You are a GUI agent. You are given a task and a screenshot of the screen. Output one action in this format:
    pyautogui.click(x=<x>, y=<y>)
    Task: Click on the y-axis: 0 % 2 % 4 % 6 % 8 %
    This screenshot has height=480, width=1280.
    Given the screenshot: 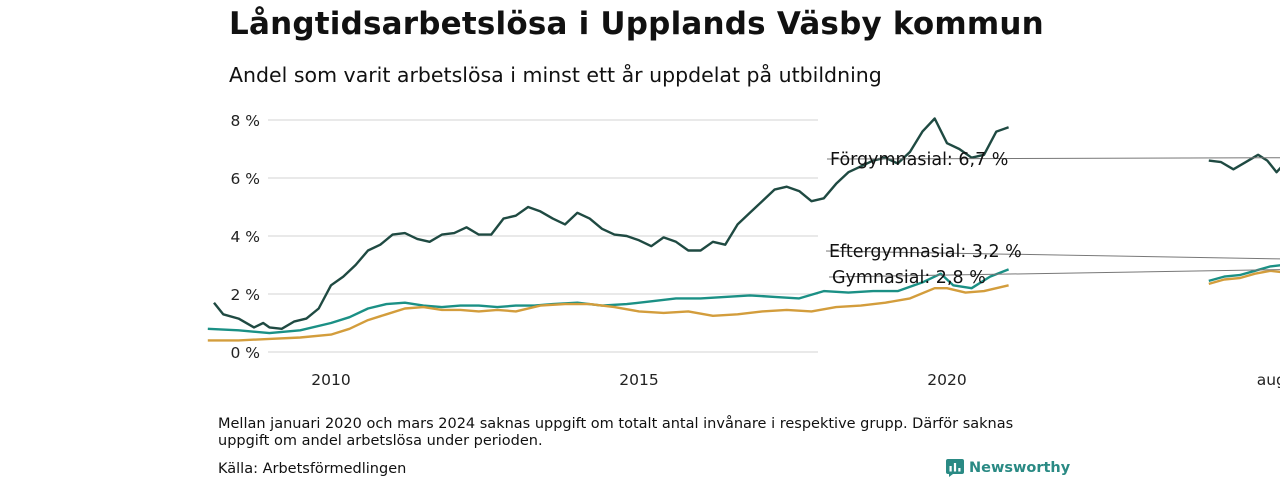 What is the action you would take?
    pyautogui.click(x=245, y=237)
    